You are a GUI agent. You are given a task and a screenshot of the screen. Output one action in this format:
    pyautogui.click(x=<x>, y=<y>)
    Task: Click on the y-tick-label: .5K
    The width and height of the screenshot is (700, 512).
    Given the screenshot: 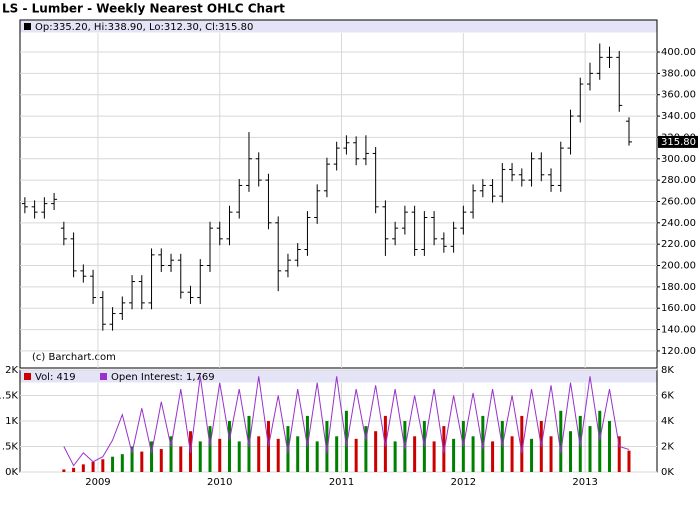 What is the action you would take?
    pyautogui.click(x=10, y=447)
    